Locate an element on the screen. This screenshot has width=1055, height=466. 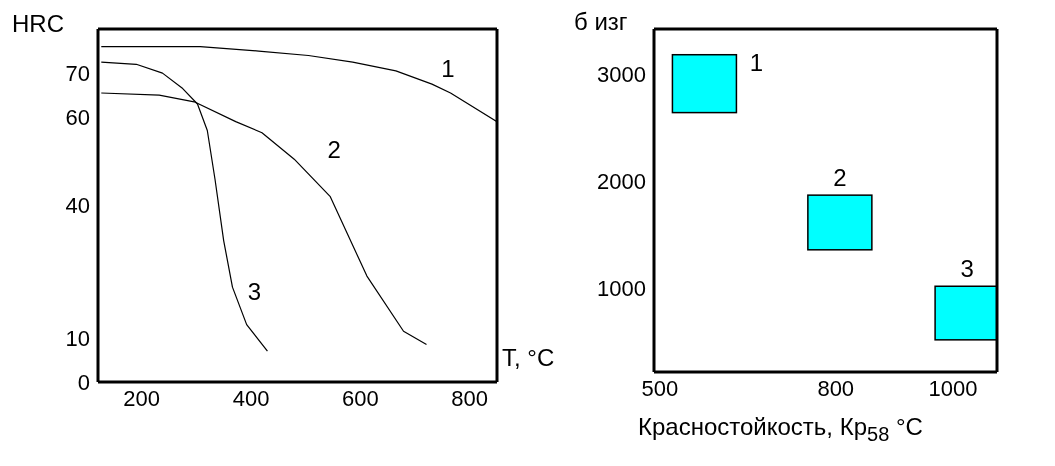
x-tick-label: 200 is located at coordinates (142, 398).